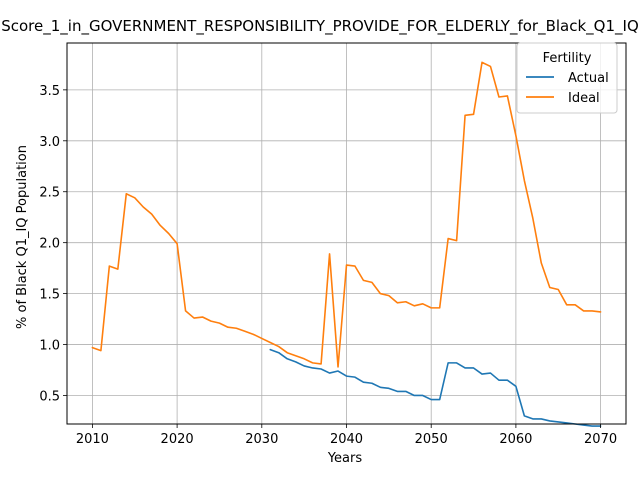 This screenshot has width=640, height=480. What do you see at coordinates (49, 396) in the screenshot?
I see `y-tick-label: 0.5` at bounding box center [49, 396].